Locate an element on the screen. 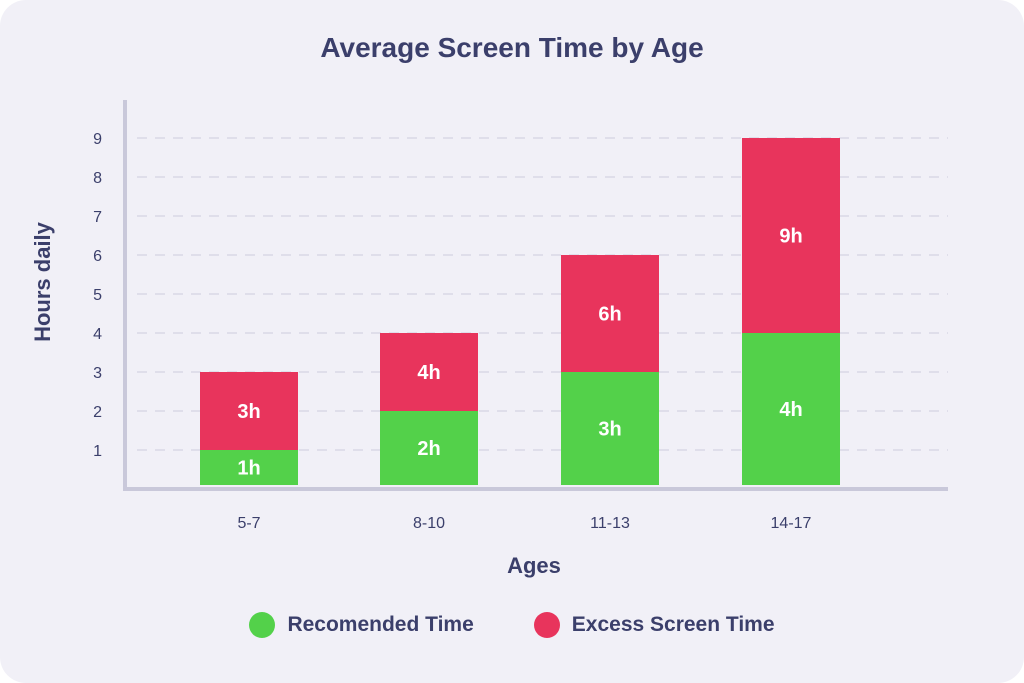  y-tick-label: 7 is located at coordinates (97, 217).